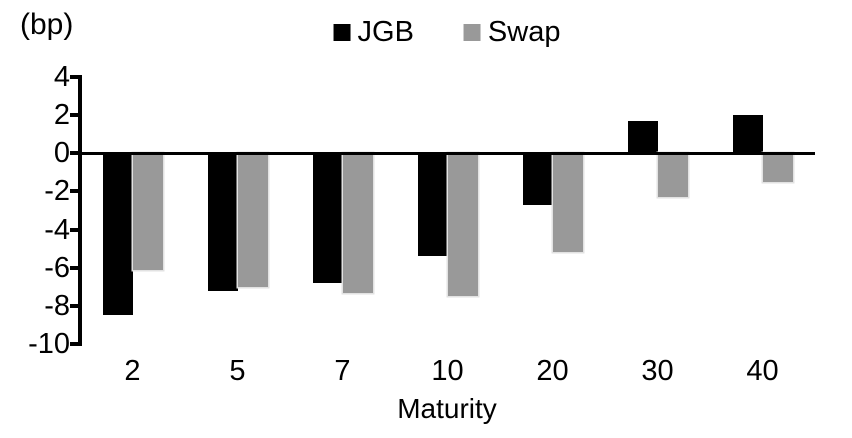  What do you see at coordinates (657, 371) in the screenshot?
I see `x-tick-label: 30` at bounding box center [657, 371].